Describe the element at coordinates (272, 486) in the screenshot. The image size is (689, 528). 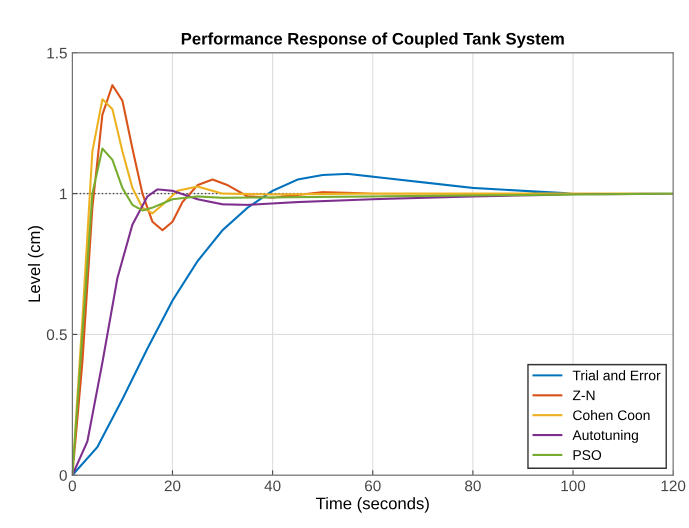
I see `x-tick-label: 40` at that location.